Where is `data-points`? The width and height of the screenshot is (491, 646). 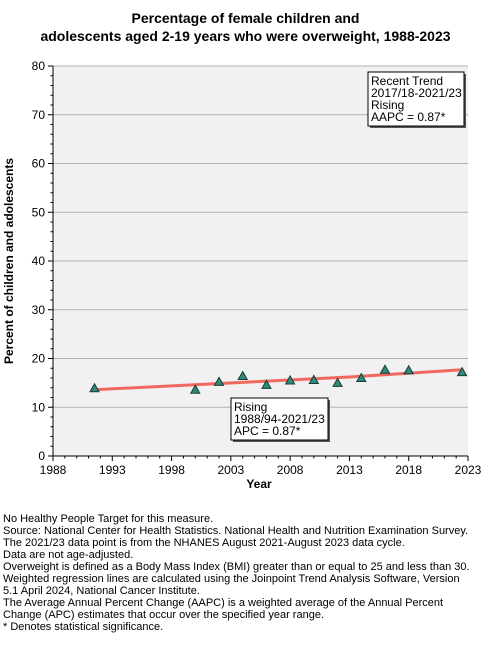
data-points is located at coordinates (278, 379).